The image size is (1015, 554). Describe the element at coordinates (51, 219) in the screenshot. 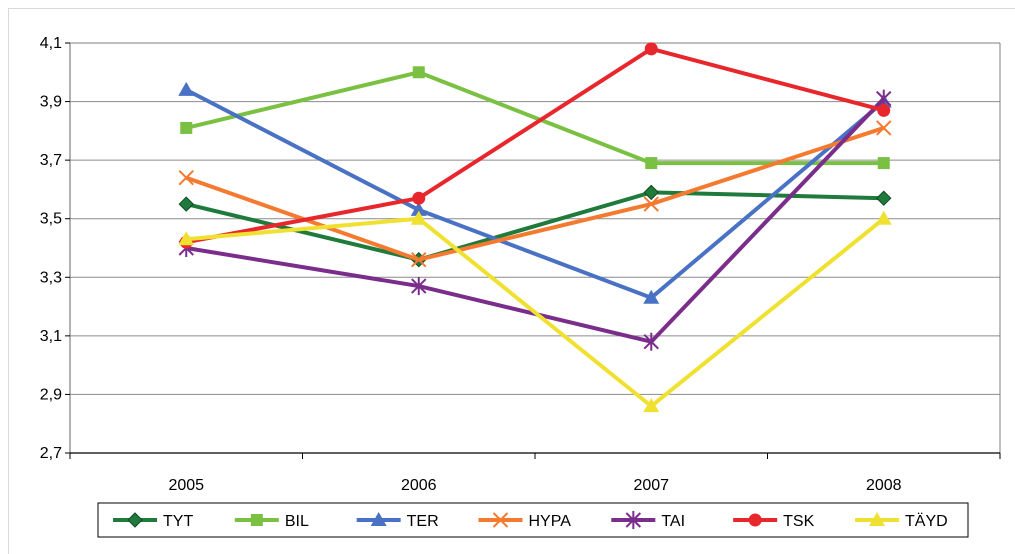

I see `y-tick-label: 3,5` at that location.